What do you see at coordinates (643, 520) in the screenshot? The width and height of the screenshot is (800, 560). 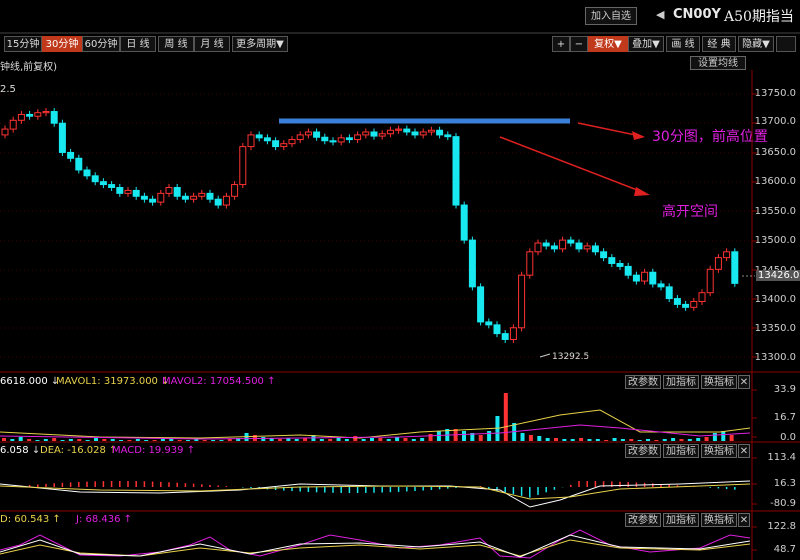 I see `kdj-modify-params-button: 改参数` at bounding box center [643, 520].